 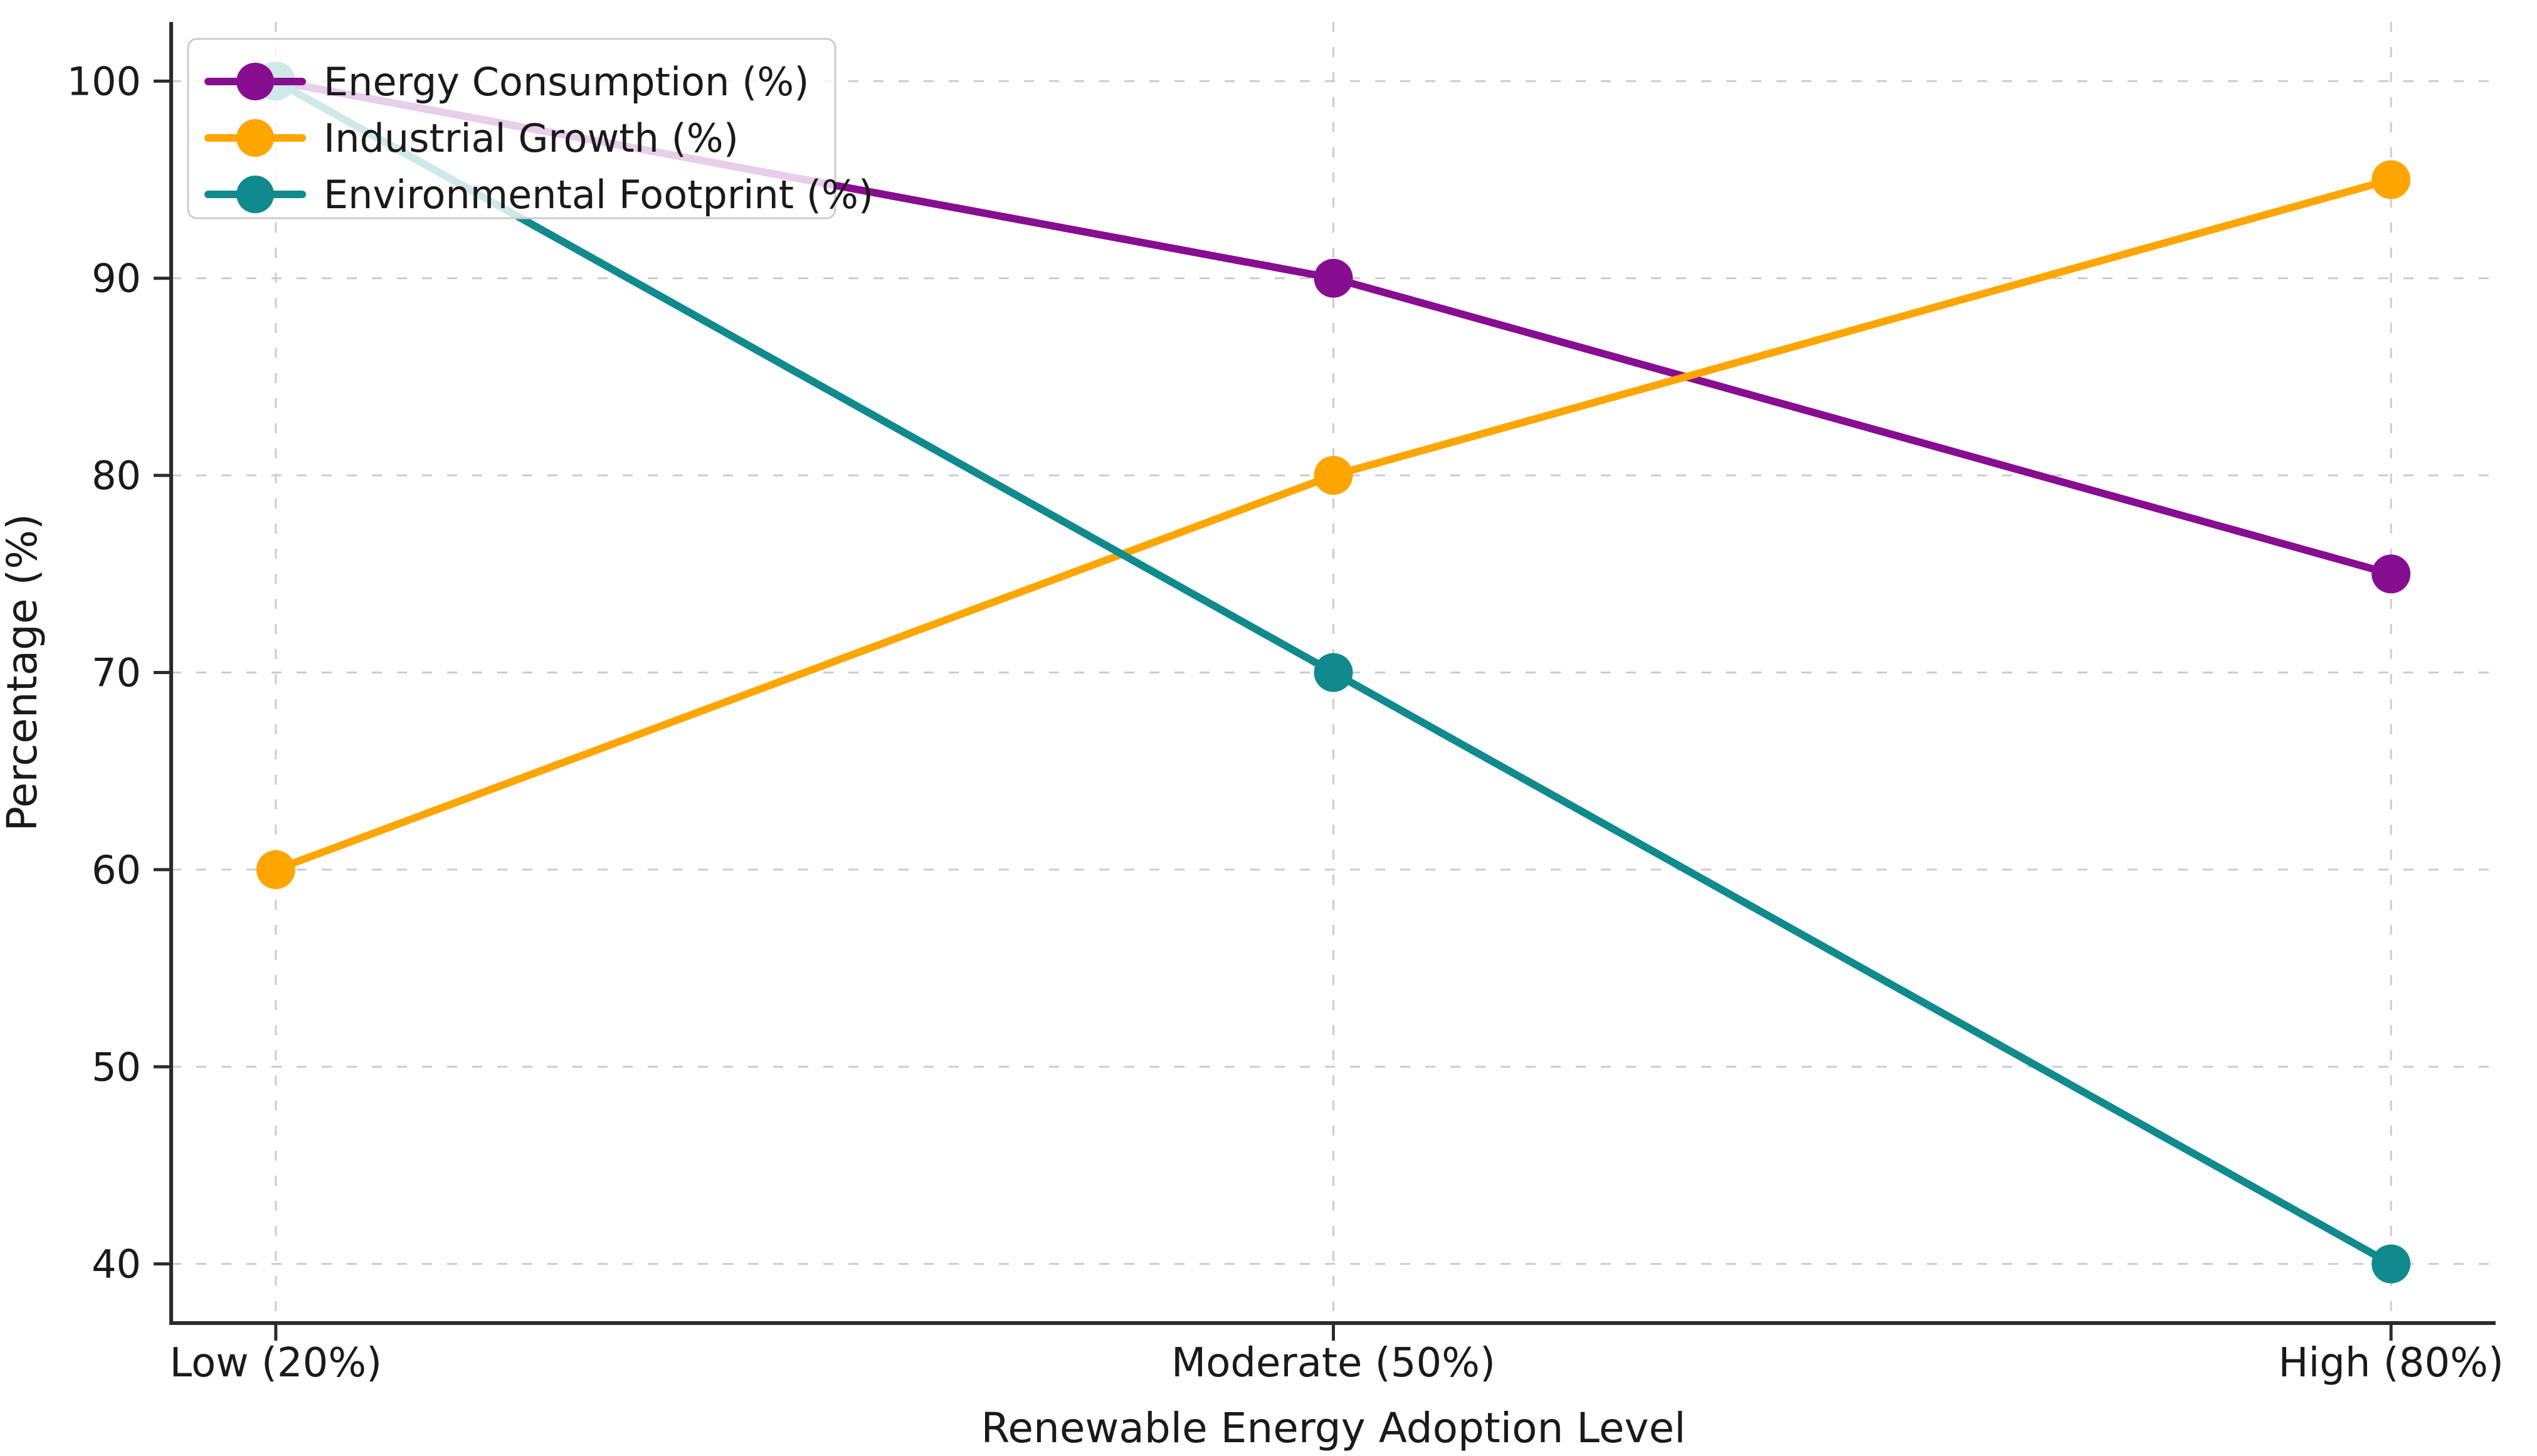 What do you see at coordinates (116, 476) in the screenshot?
I see `y-tick-label-80: 80` at bounding box center [116, 476].